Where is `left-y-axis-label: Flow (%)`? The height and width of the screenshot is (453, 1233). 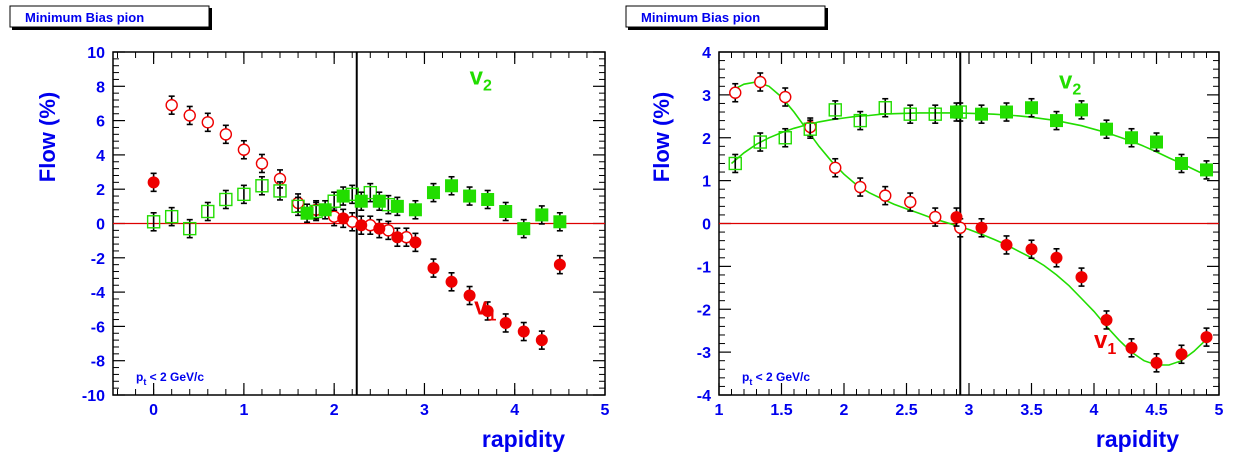
left-y-axis-label: Flow (%) is located at coordinates (47, 137).